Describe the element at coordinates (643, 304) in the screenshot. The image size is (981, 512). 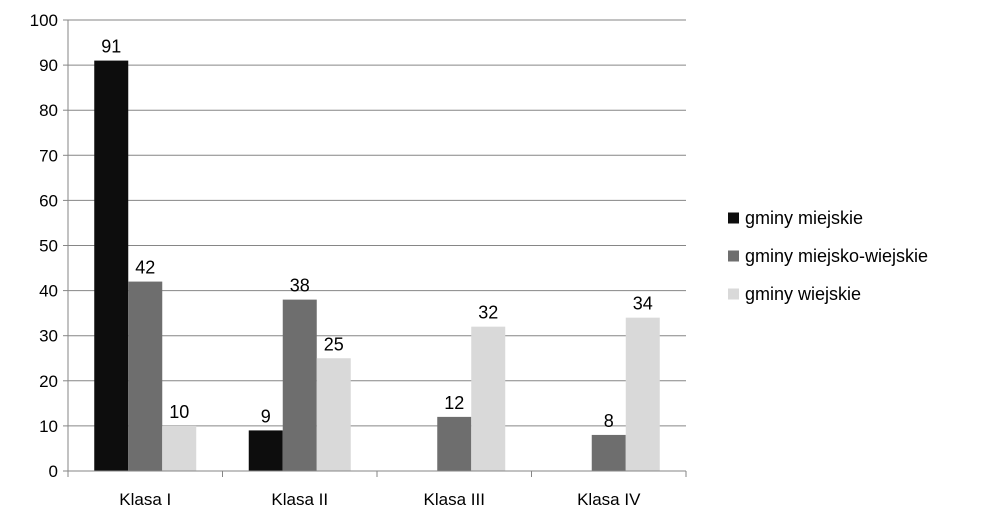
I see `data-label: 34` at that location.